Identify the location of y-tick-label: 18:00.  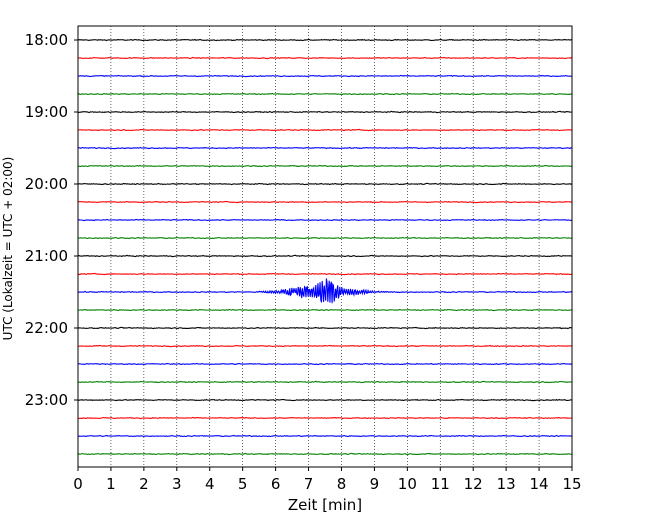
(46, 40).